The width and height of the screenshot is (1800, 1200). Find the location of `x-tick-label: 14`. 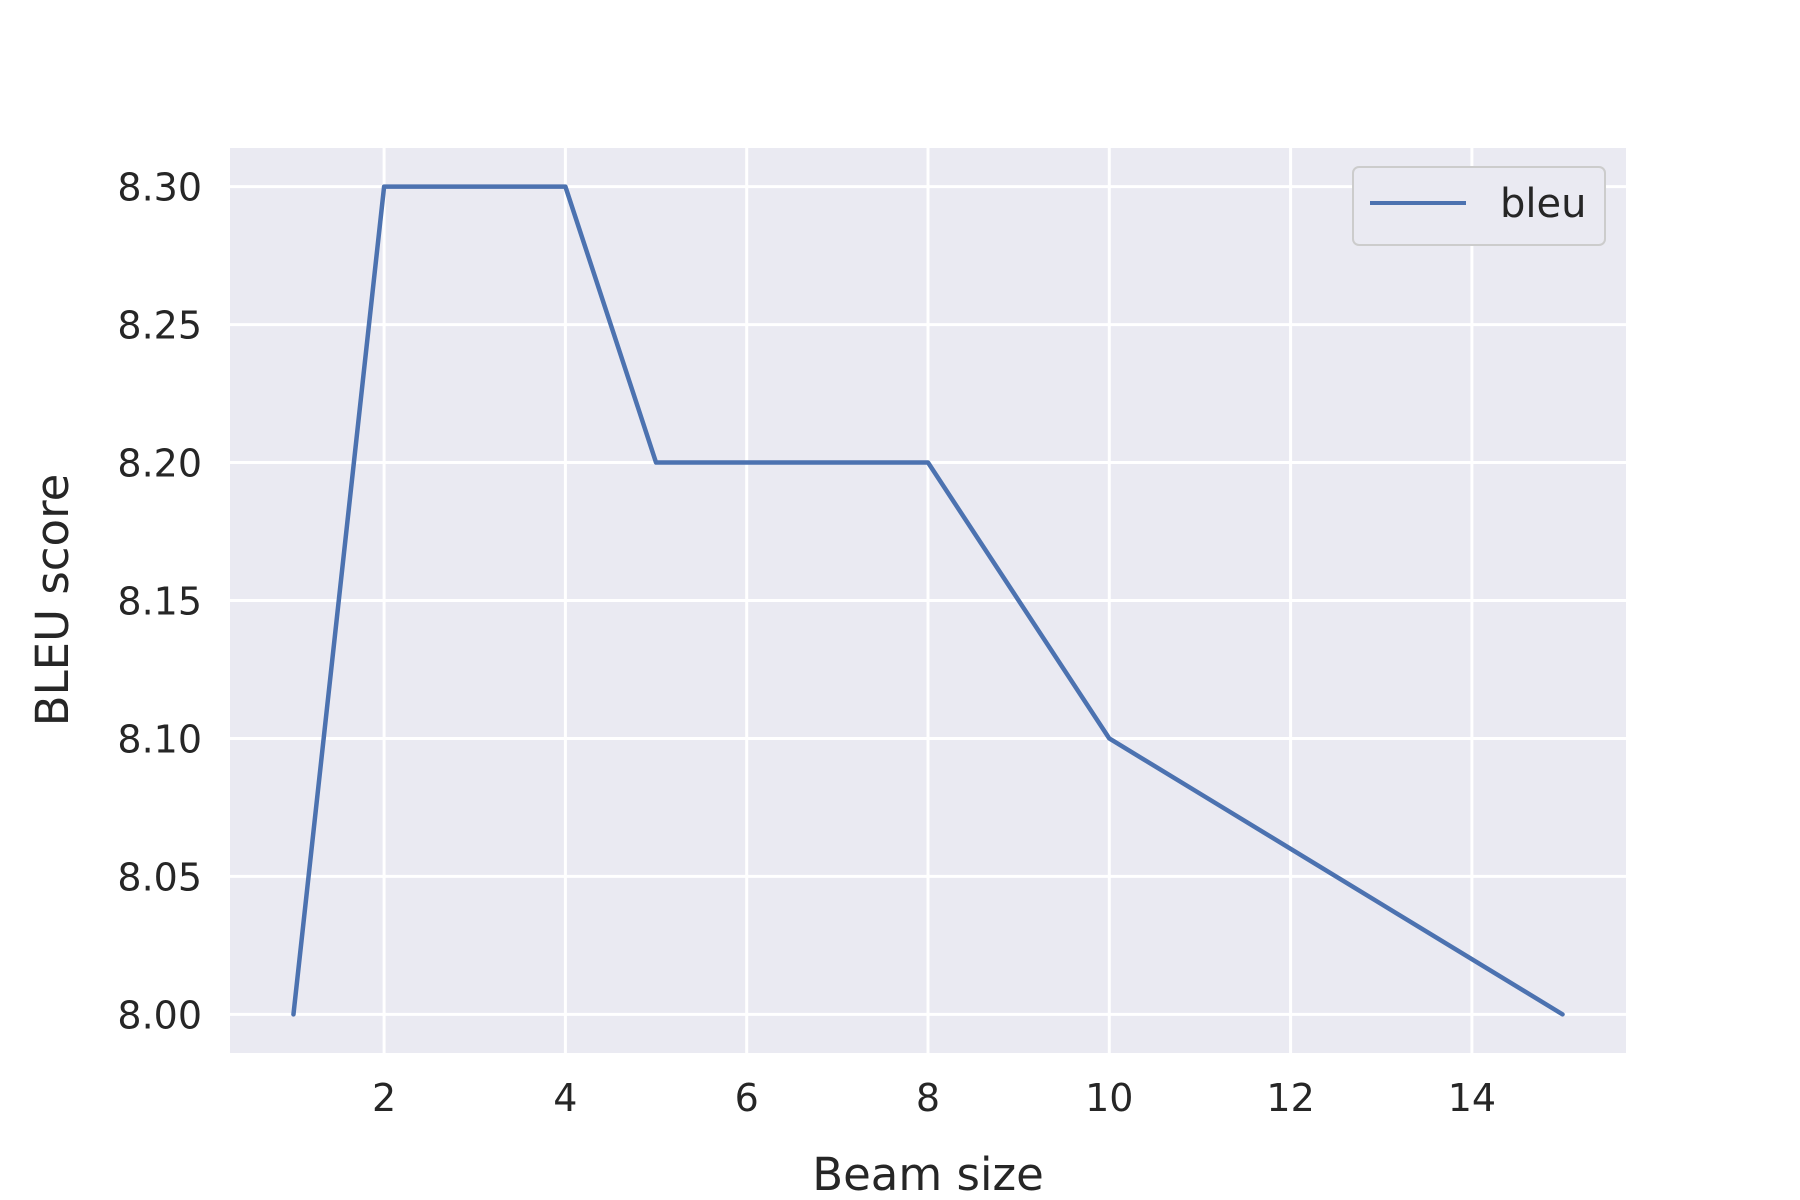

x-tick-label: 14 is located at coordinates (1472, 1098).